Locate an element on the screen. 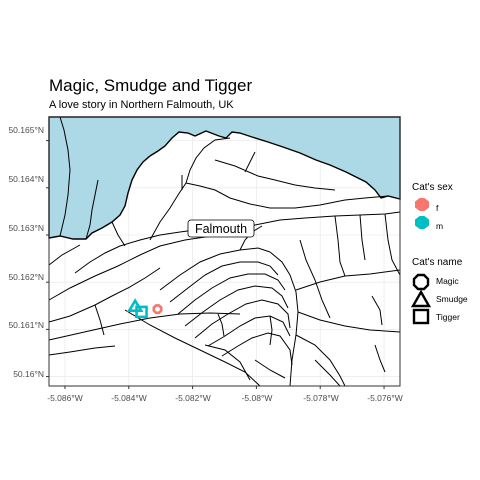 The image size is (480, 480). y-tick-label: 50.164°N is located at coordinates (26, 179).